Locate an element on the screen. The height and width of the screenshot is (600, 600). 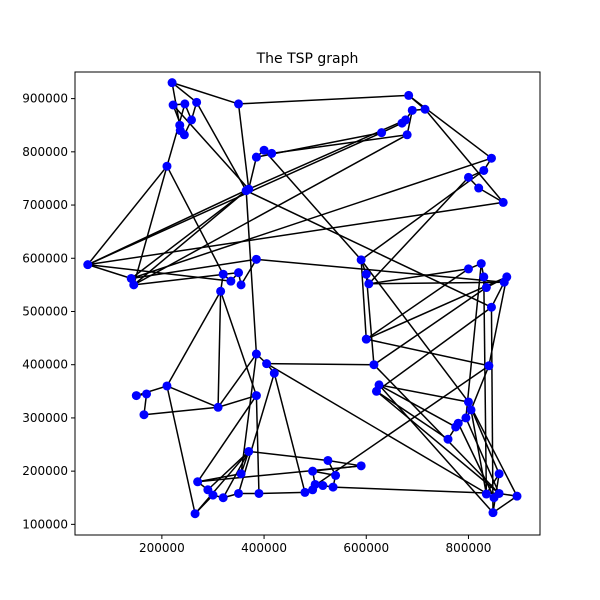
x-tick-label: 600000 is located at coordinates (366, 548).